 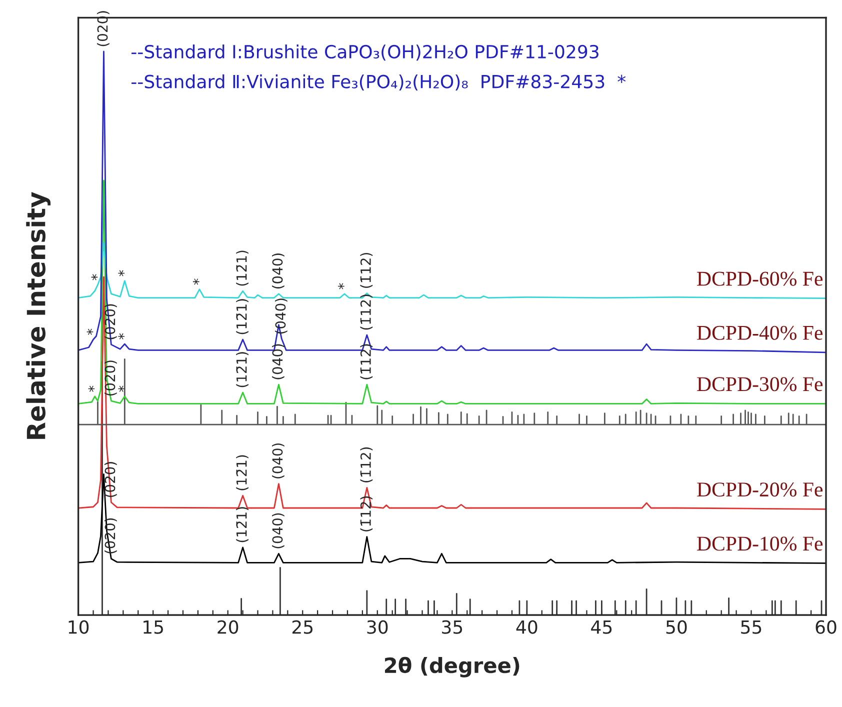 What do you see at coordinates (452, 667) in the screenshot?
I see `x-axis-title: 2θ (degree)` at bounding box center [452, 667].